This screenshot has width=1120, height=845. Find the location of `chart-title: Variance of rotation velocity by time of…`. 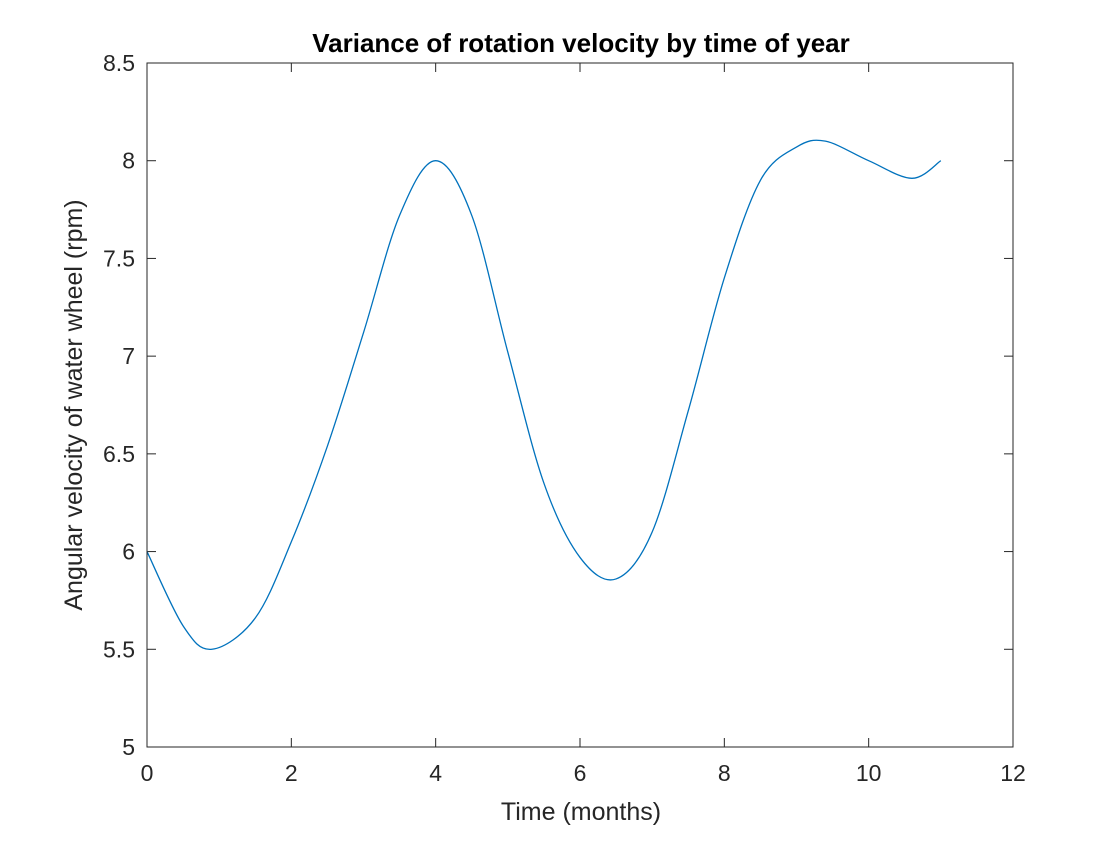

chart-title: Variance of rotation velocity by time of… is located at coordinates (581, 43).